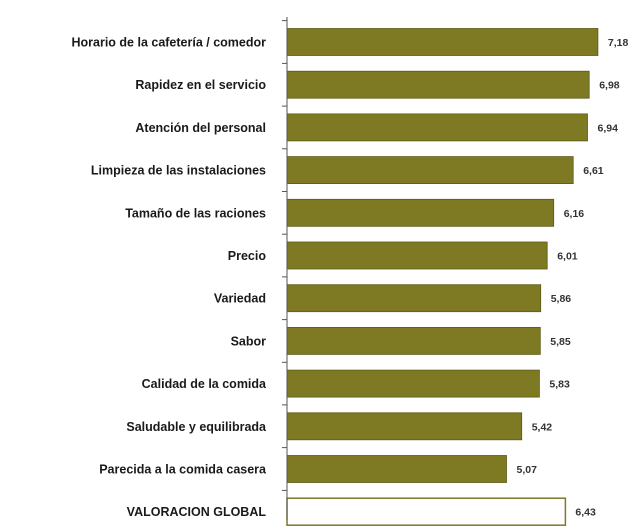  I want to click on value-label-1: 6,98, so click(609, 86).